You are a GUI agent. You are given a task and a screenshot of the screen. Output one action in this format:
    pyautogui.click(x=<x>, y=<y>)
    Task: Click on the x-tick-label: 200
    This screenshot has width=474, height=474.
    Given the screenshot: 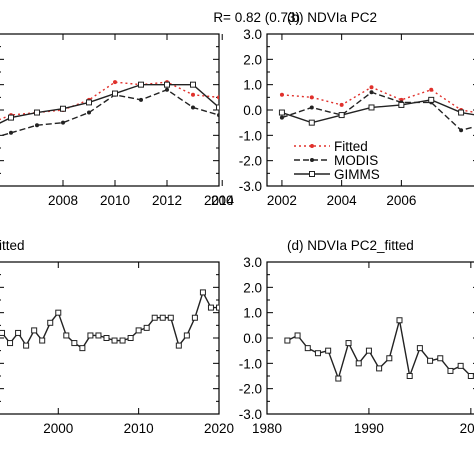 What is the action you would take?
    pyautogui.click(x=222, y=200)
    